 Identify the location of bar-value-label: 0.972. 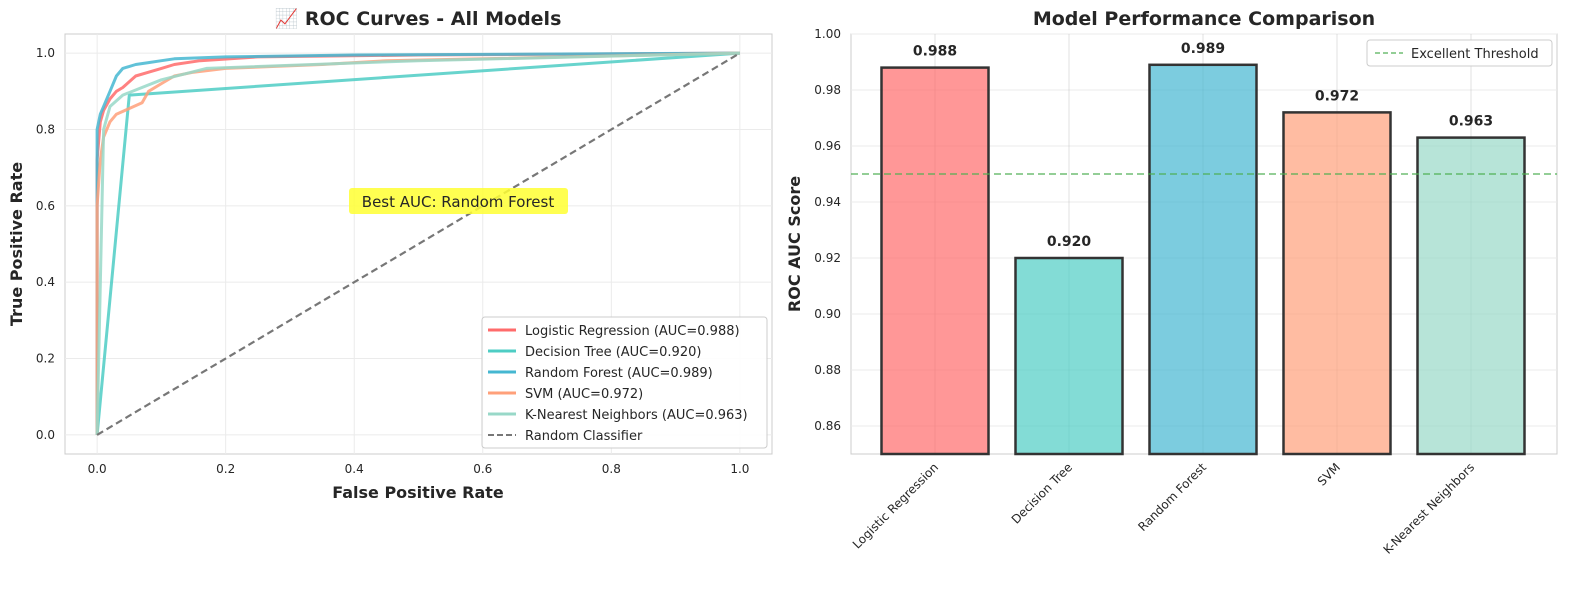
(1337, 96).